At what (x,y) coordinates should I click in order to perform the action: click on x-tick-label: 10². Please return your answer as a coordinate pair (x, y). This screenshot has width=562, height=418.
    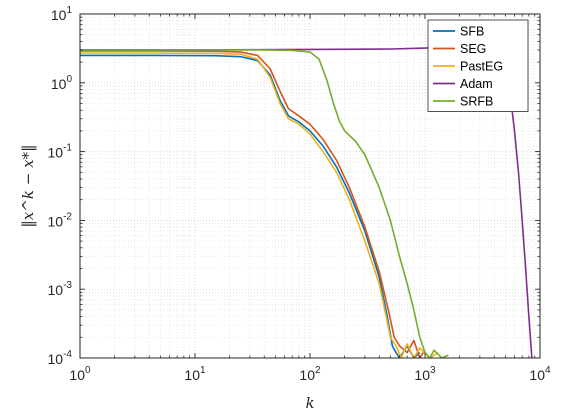
    Looking at the image, I should click on (310, 374).